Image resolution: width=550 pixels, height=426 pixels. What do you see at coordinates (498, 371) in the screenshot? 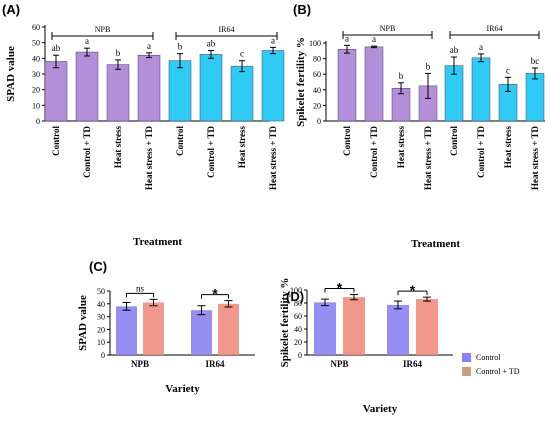
I see `legend-label: Control + TD` at bounding box center [498, 371].